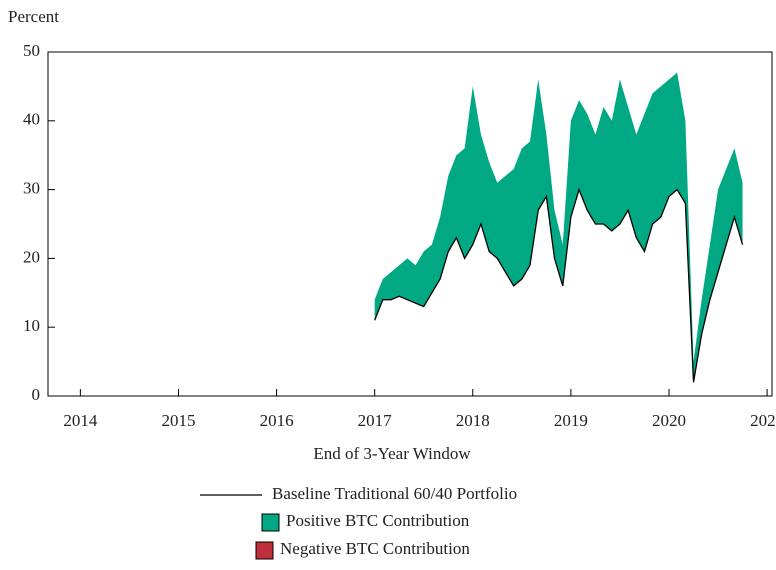  I want to click on x-tick-label: 2014, so click(80, 420).